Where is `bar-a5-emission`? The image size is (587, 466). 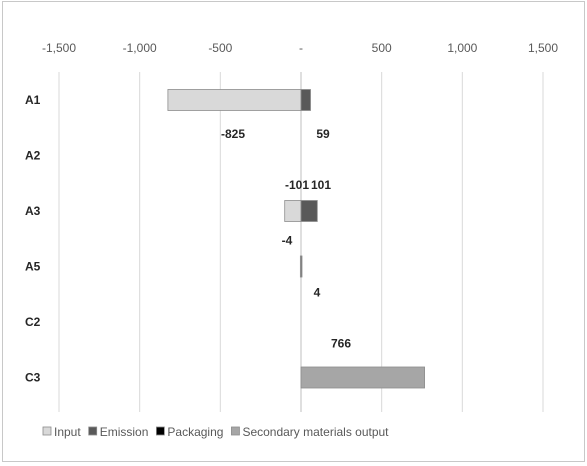 bar-a5-emission is located at coordinates (301, 266).